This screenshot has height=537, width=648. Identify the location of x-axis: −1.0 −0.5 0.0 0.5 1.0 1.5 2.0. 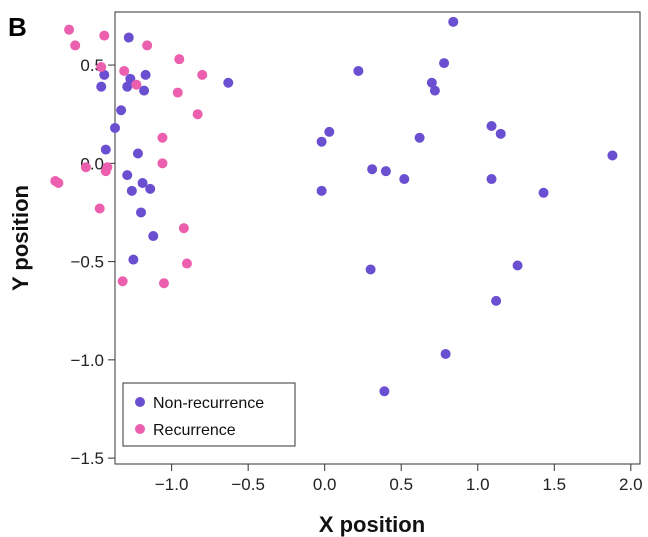
(399, 479).